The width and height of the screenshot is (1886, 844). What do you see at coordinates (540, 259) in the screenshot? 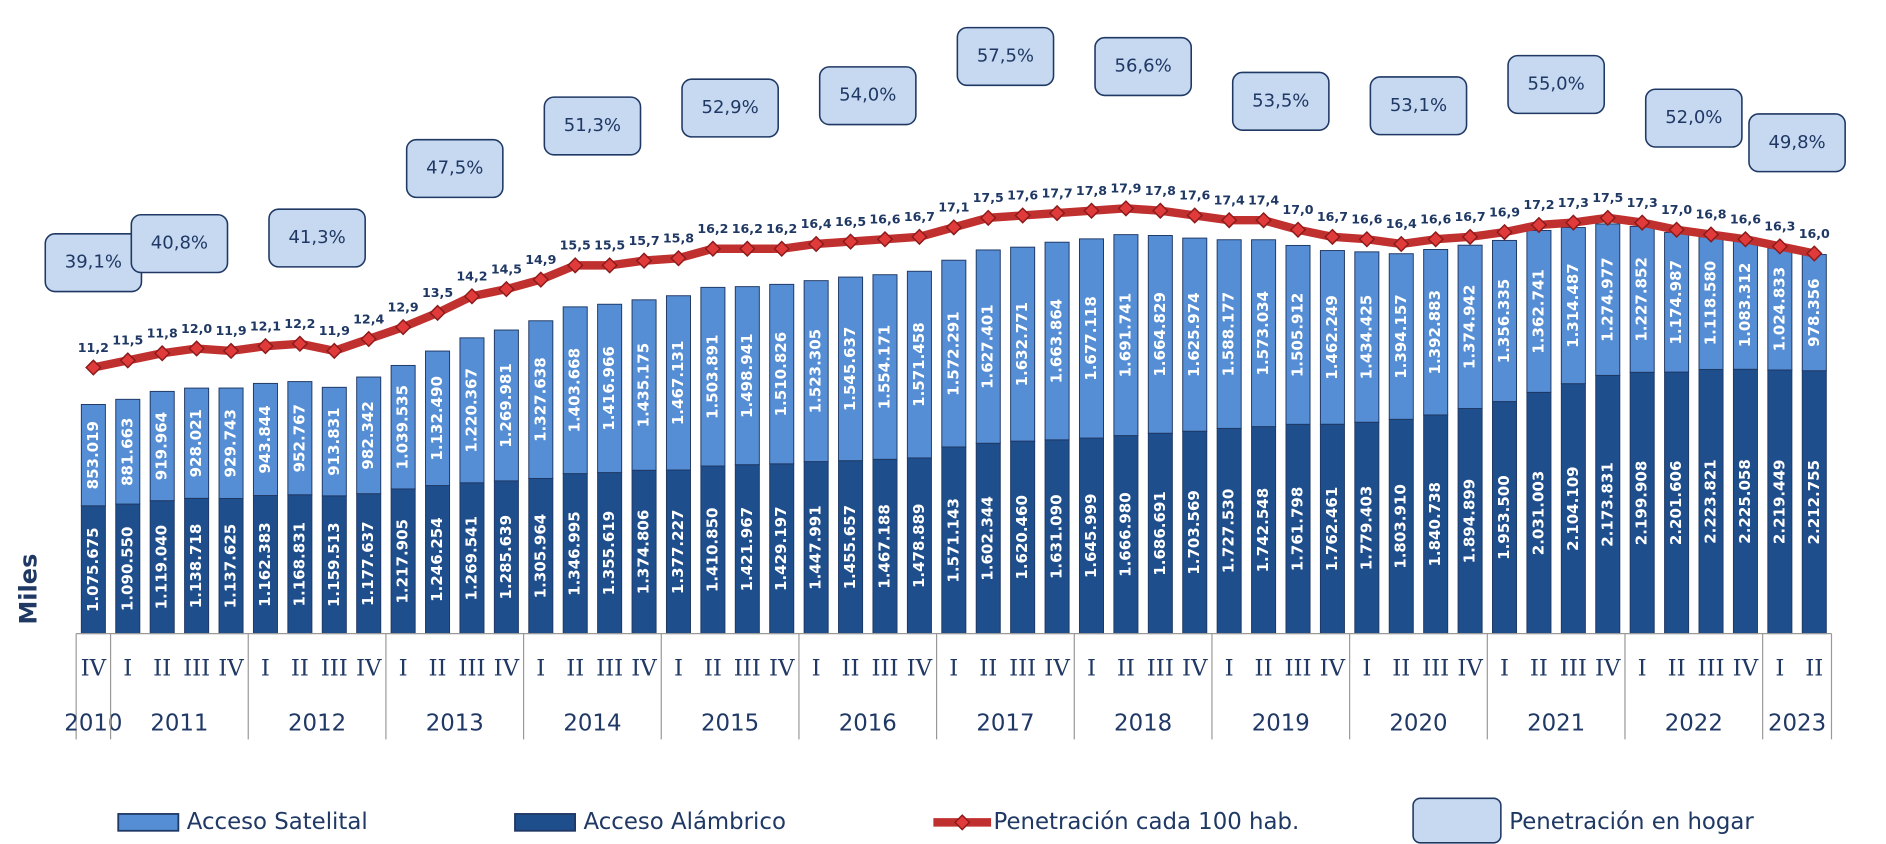
I see `penetration-label: 14,9` at bounding box center [540, 259].